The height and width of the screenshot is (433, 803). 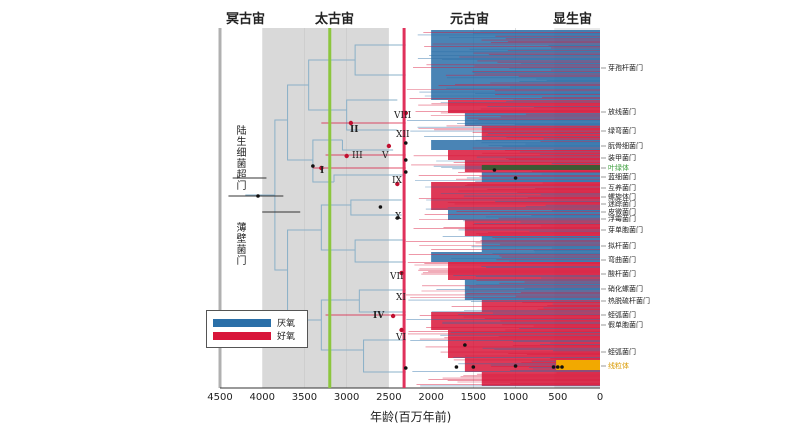 What do you see at coordinates (600, 397) in the screenshot?
I see `x-tick-label: 0` at bounding box center [600, 397].